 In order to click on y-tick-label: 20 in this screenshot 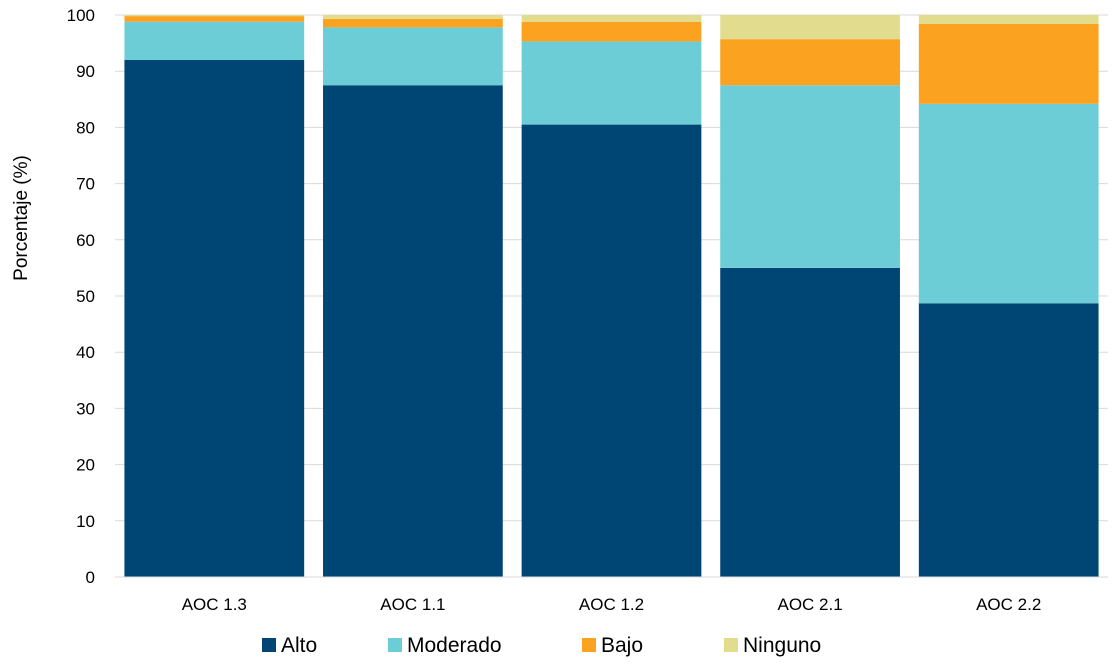, I will do `click(85, 465)`.